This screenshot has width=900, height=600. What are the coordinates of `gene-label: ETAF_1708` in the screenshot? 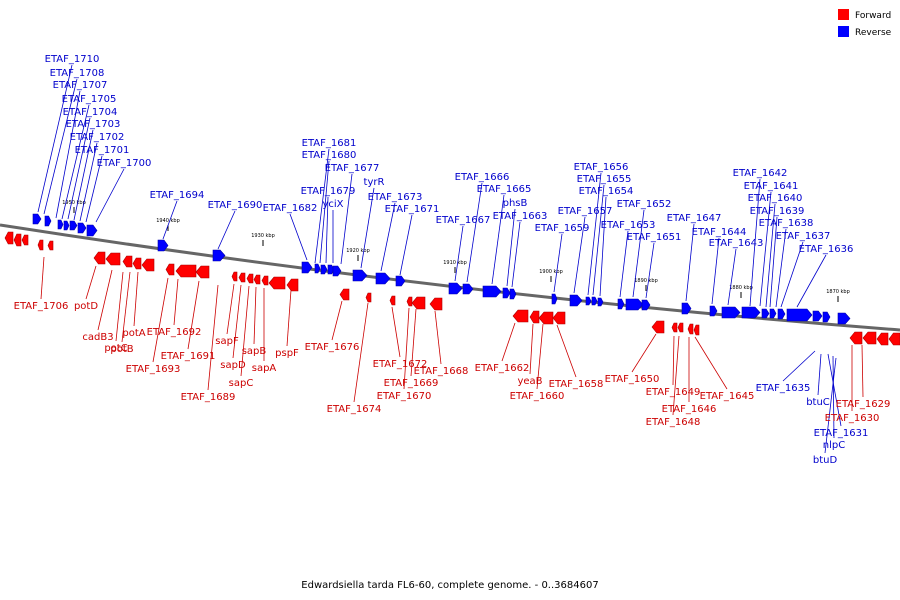 It's located at (77, 73).